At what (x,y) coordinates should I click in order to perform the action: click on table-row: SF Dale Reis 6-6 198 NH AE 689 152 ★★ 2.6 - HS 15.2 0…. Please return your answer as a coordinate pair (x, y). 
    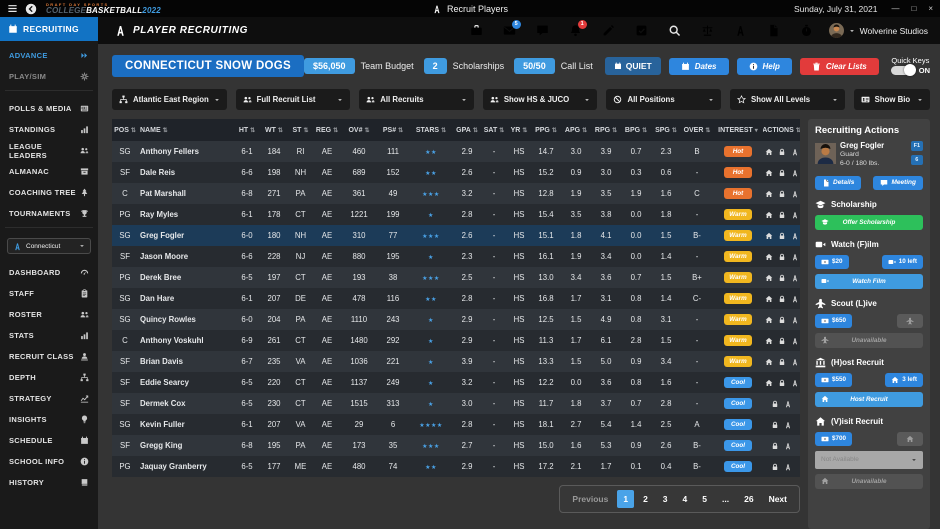
    Looking at the image, I should click on (456, 172).